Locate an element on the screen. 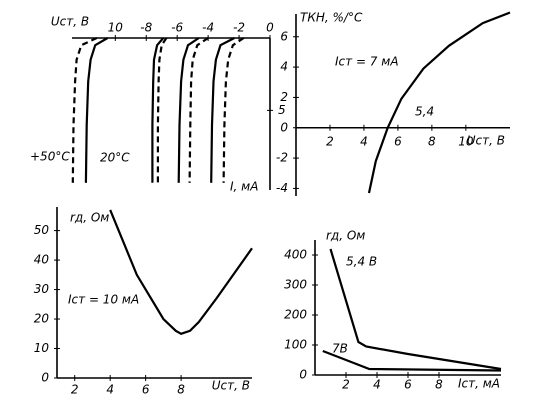 The width and height of the screenshot is (555, 407). annotation: 5,4 В is located at coordinates (361, 262).